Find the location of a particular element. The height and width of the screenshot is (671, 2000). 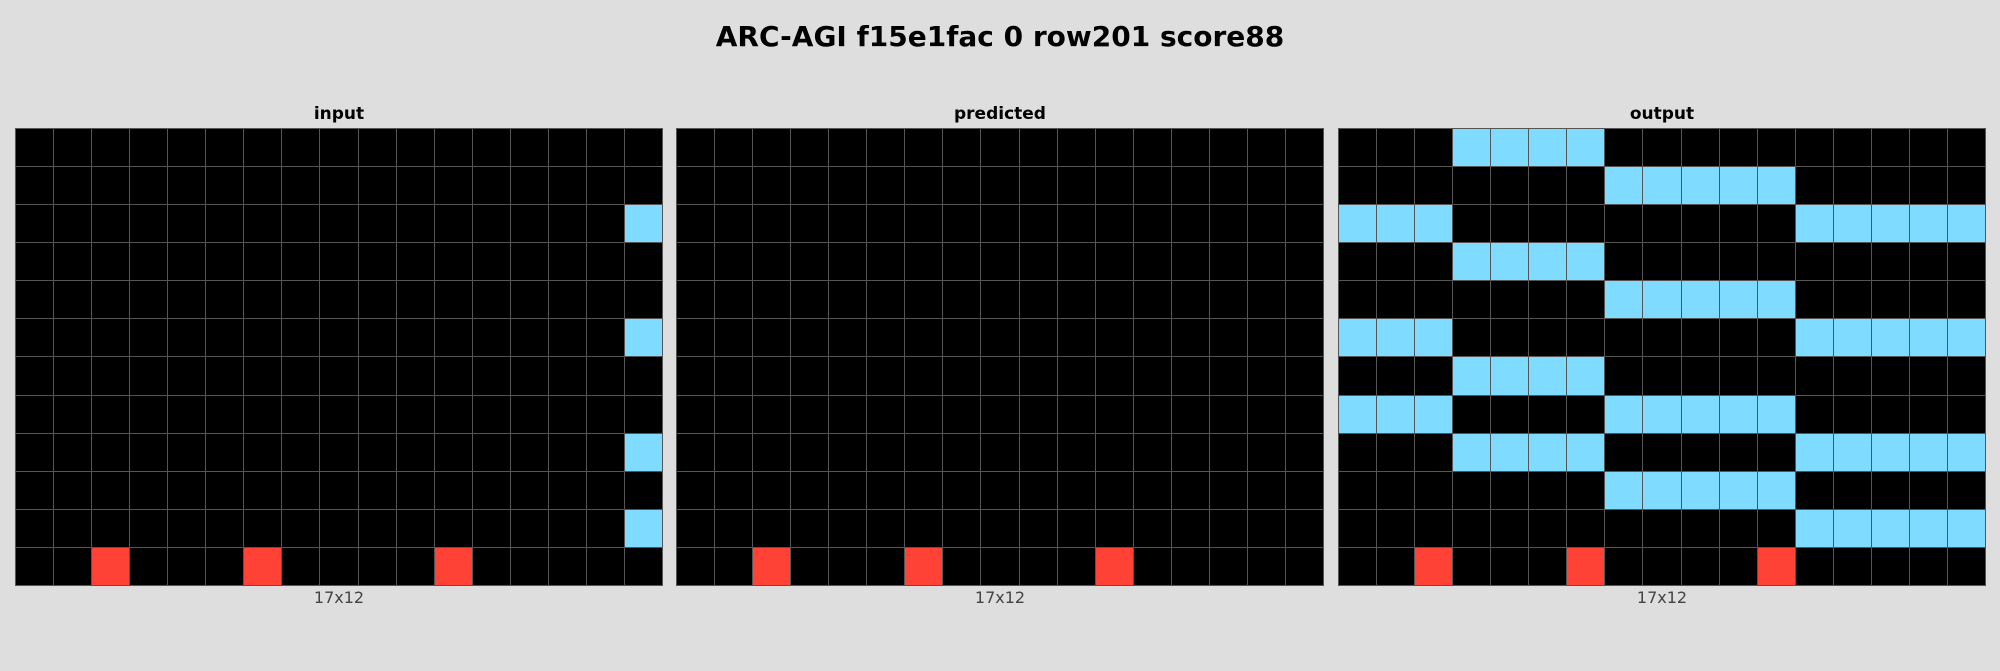

figure-title: ARC-AGI f15e1fac 0 row201 score88 is located at coordinates (1000, 36).